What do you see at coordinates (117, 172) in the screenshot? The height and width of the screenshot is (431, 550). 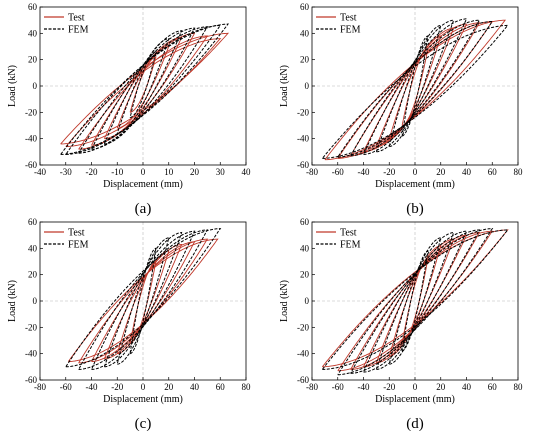 I see `x-tick-label: -10` at bounding box center [117, 172].